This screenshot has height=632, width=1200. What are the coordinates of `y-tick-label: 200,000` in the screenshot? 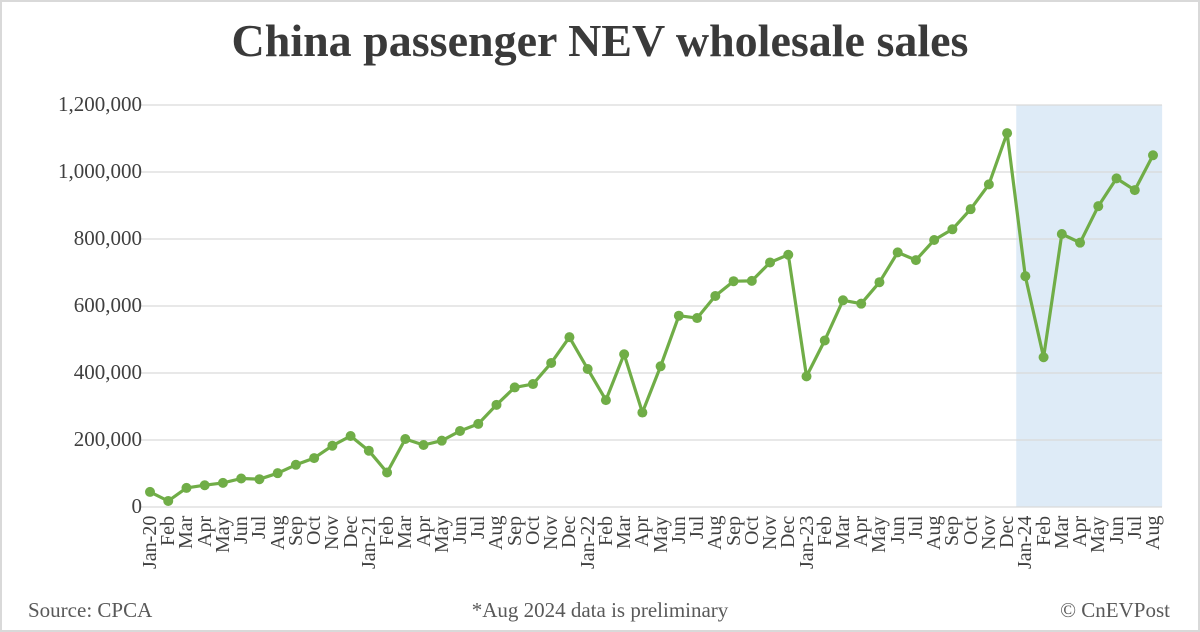 It's located at (107, 439).